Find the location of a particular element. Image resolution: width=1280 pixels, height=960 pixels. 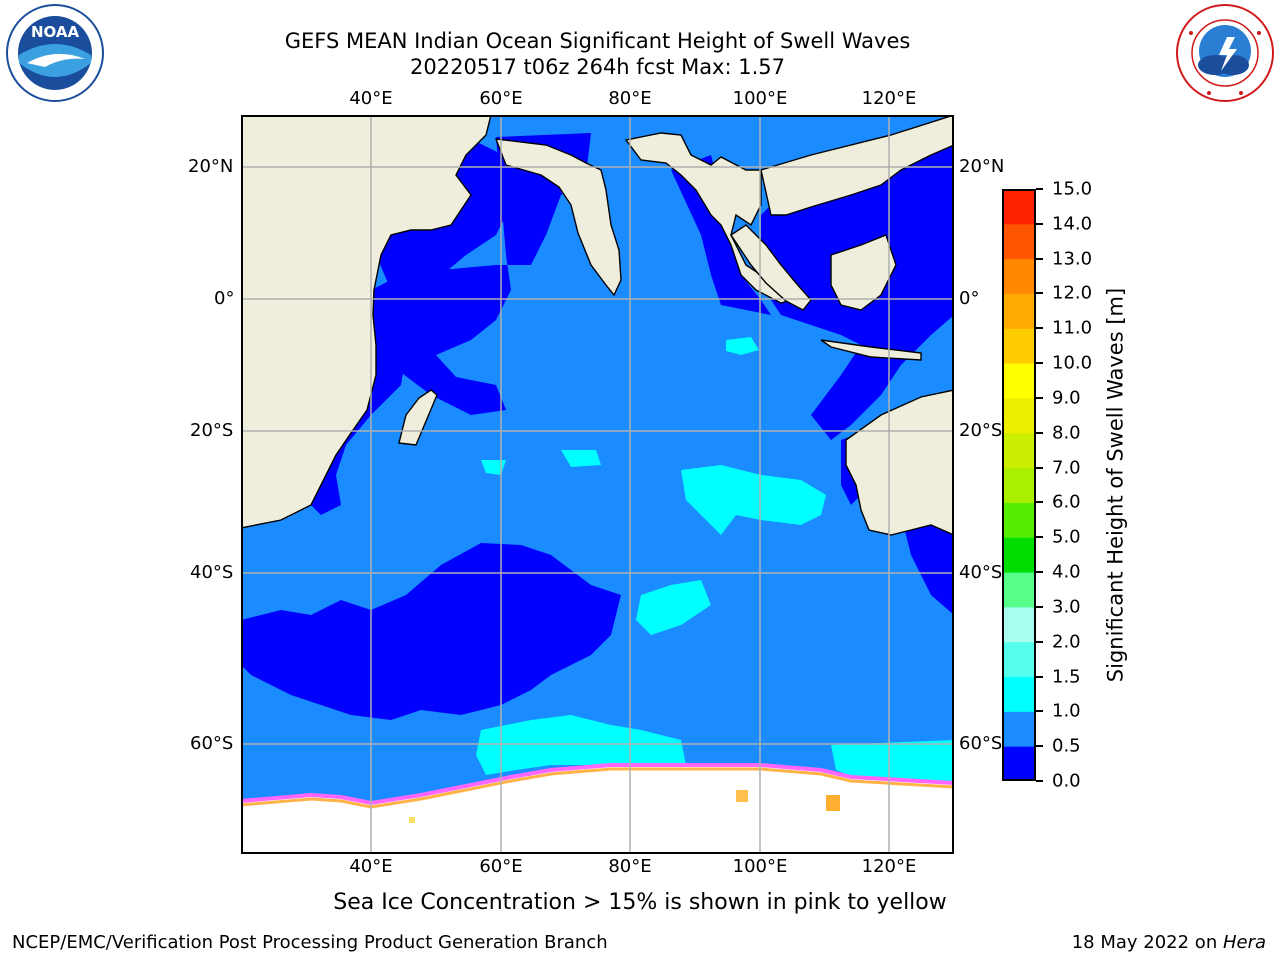

land-indochina is located at coordinates (857, 165).